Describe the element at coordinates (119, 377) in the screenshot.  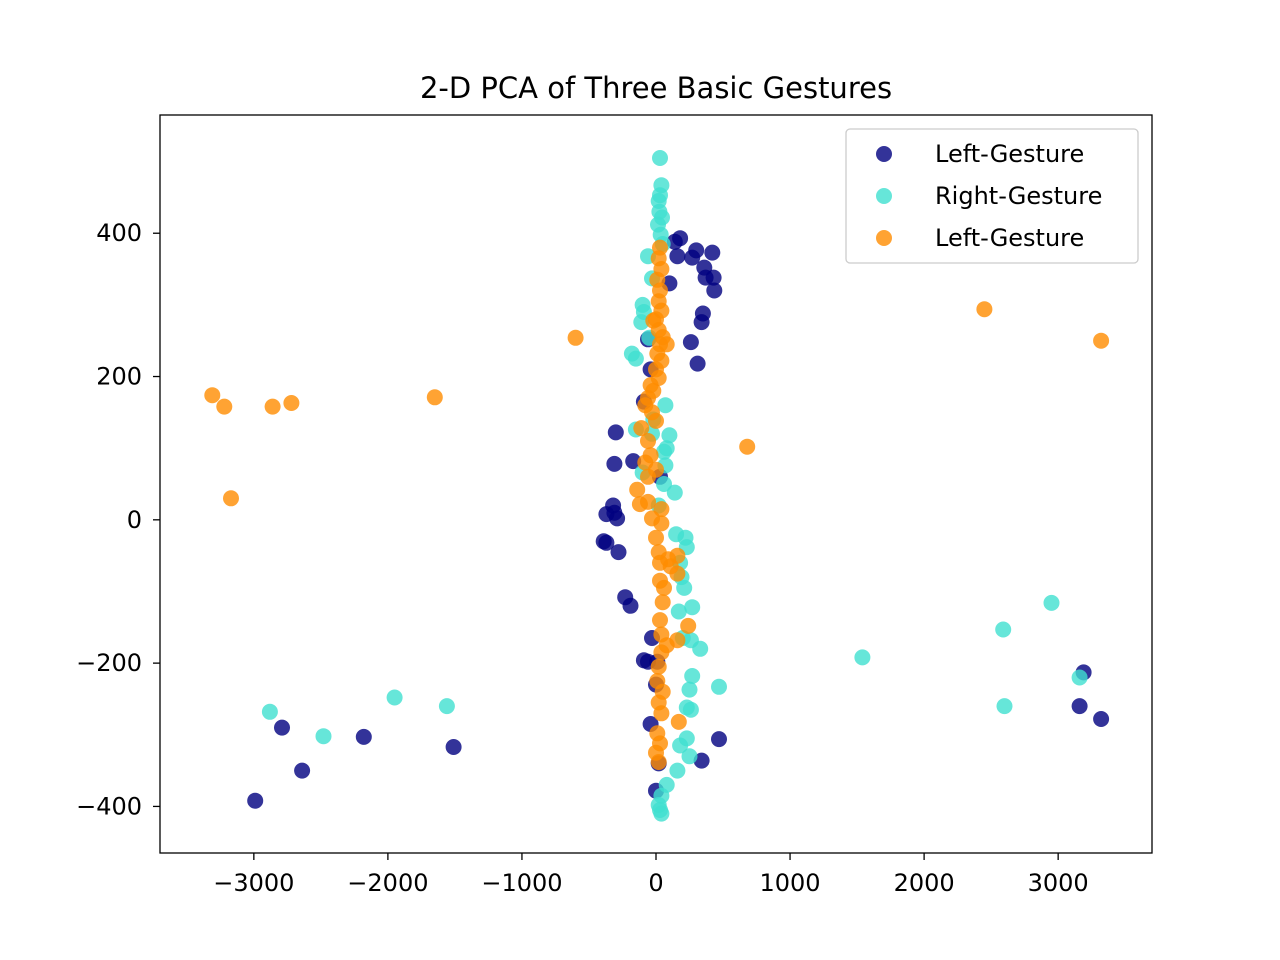
I see `y-tick-label: 200` at that location.